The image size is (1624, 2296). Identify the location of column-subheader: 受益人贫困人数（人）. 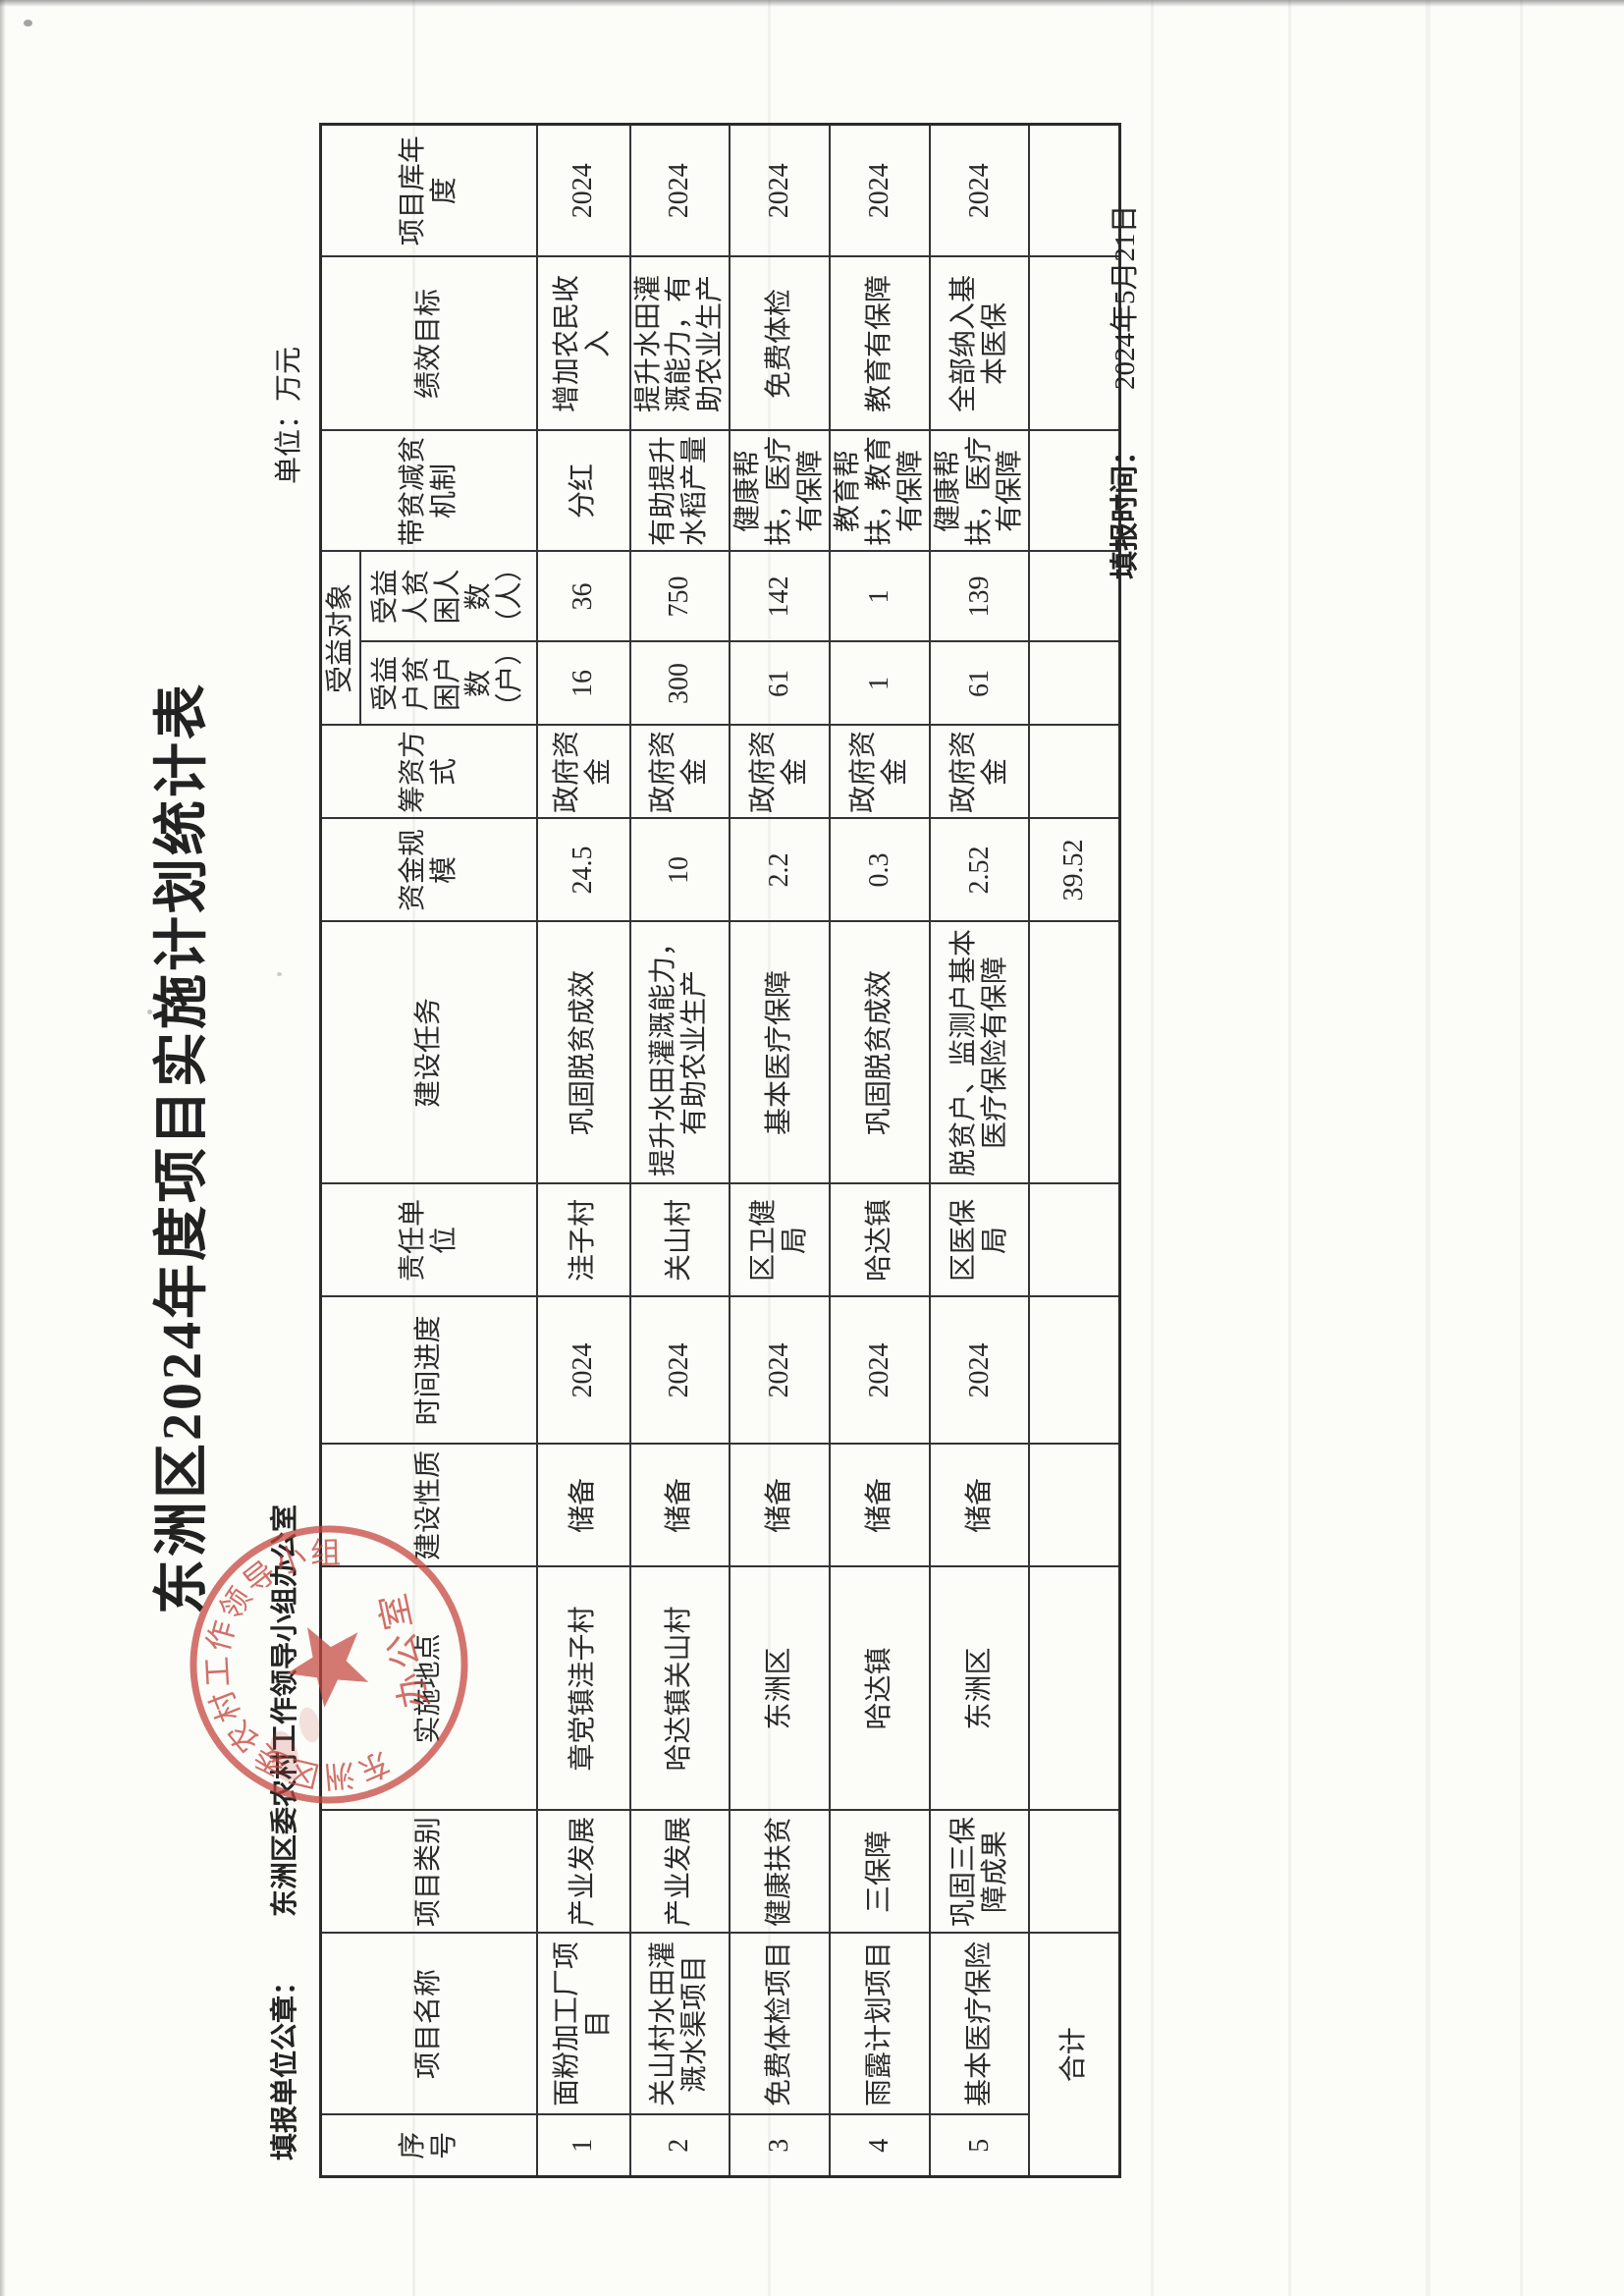
(448, 596).